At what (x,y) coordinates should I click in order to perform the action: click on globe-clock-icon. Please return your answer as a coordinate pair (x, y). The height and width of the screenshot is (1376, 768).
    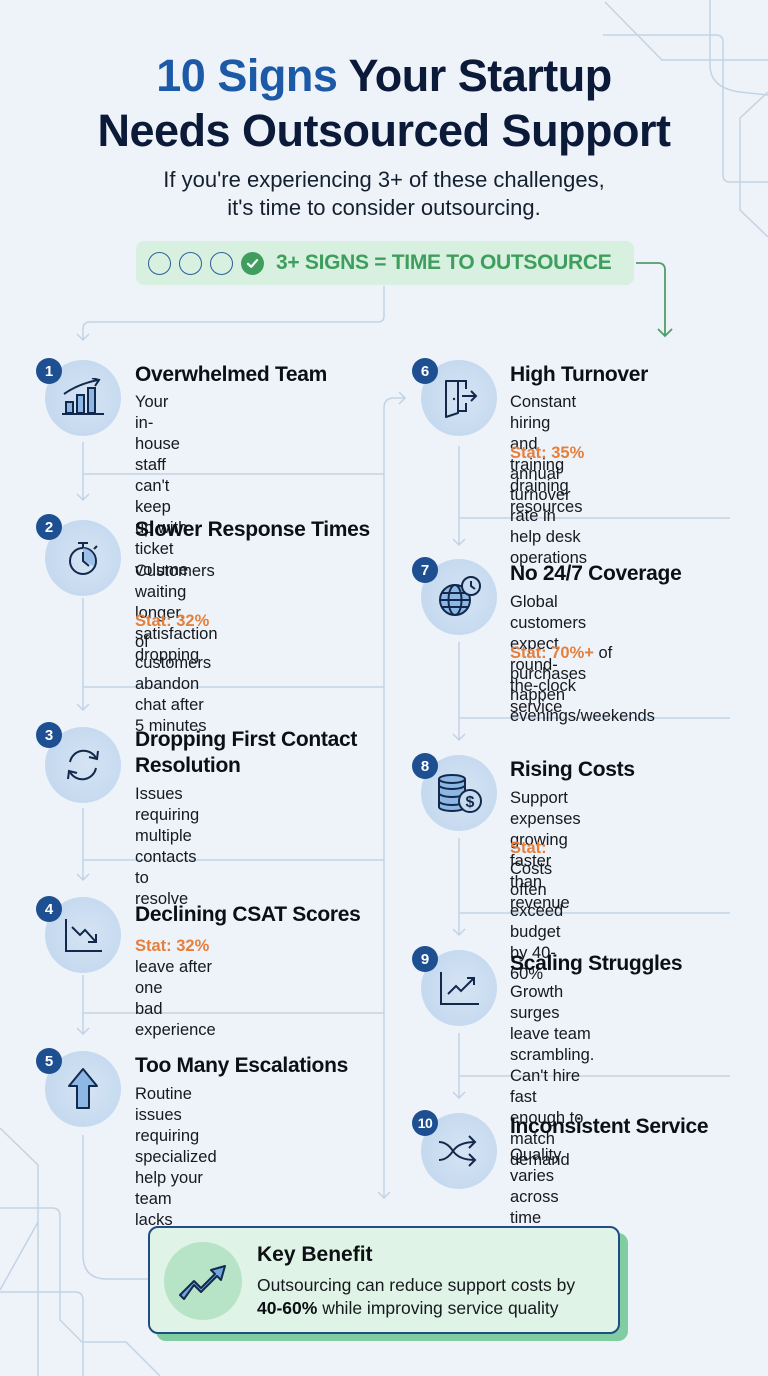
    Looking at the image, I should click on (460, 596).